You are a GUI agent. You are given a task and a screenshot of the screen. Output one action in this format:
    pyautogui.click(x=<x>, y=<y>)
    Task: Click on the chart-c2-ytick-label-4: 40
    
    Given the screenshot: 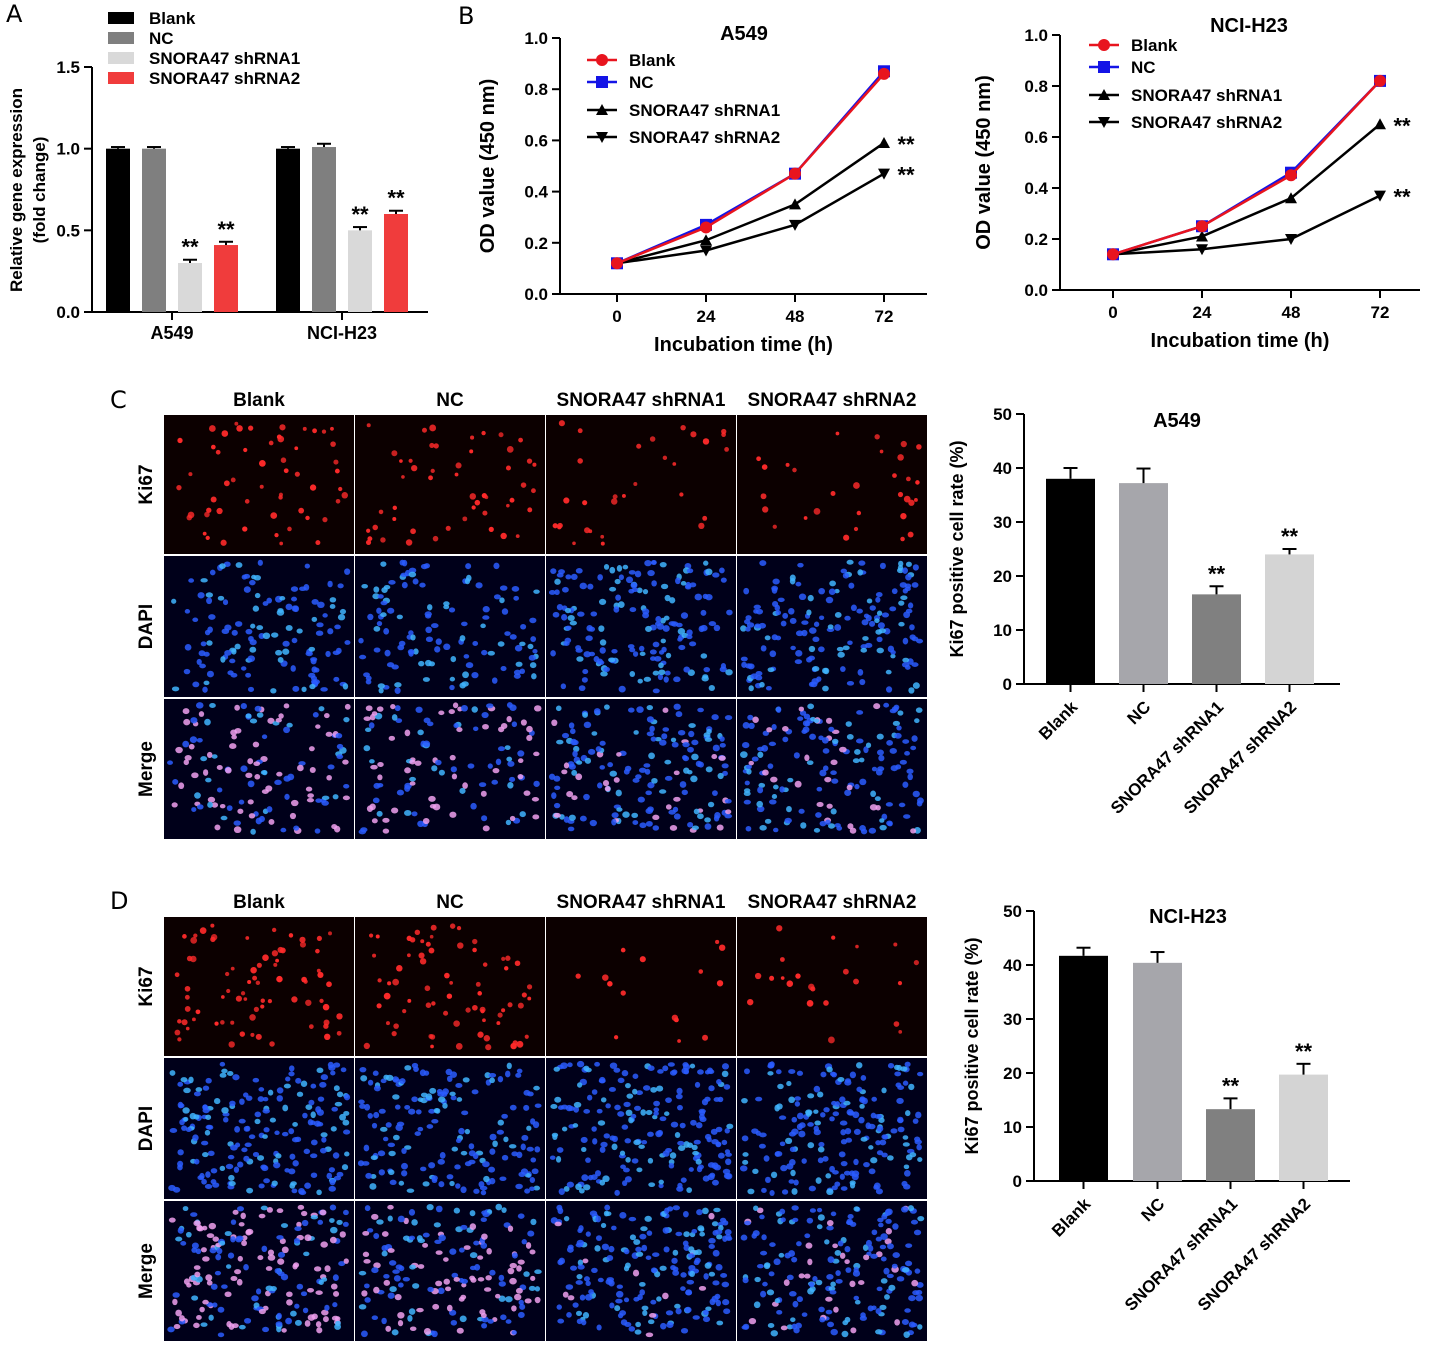 What is the action you would take?
    pyautogui.click(x=1002, y=468)
    